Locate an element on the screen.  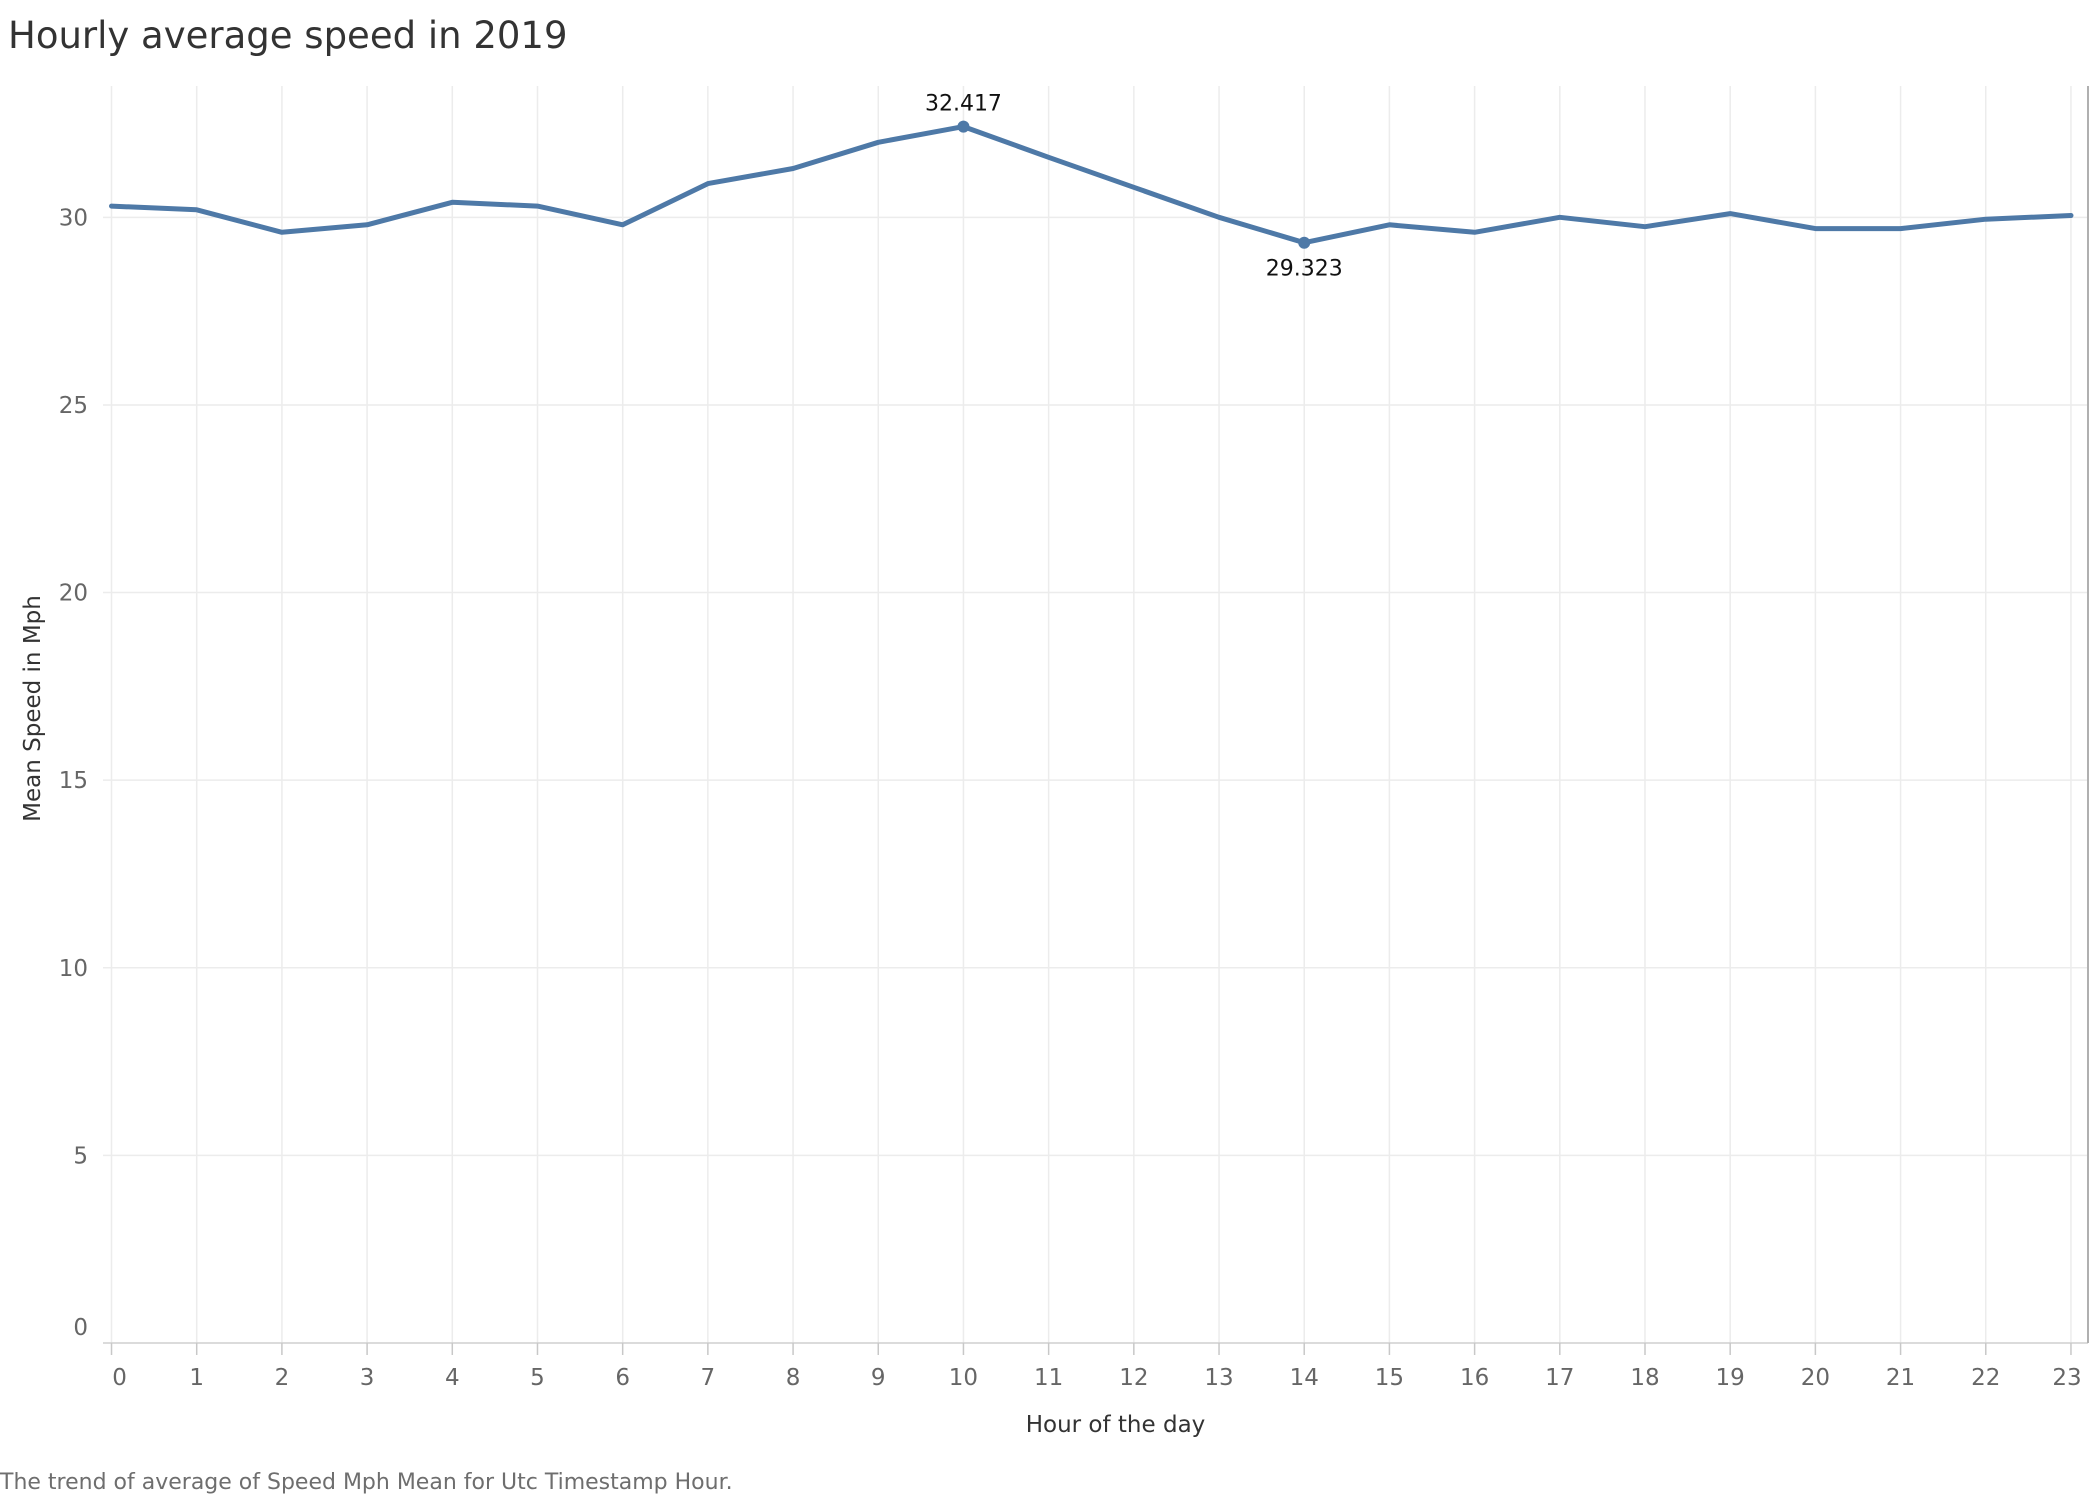
x-tick-label: 8 is located at coordinates (793, 1378).